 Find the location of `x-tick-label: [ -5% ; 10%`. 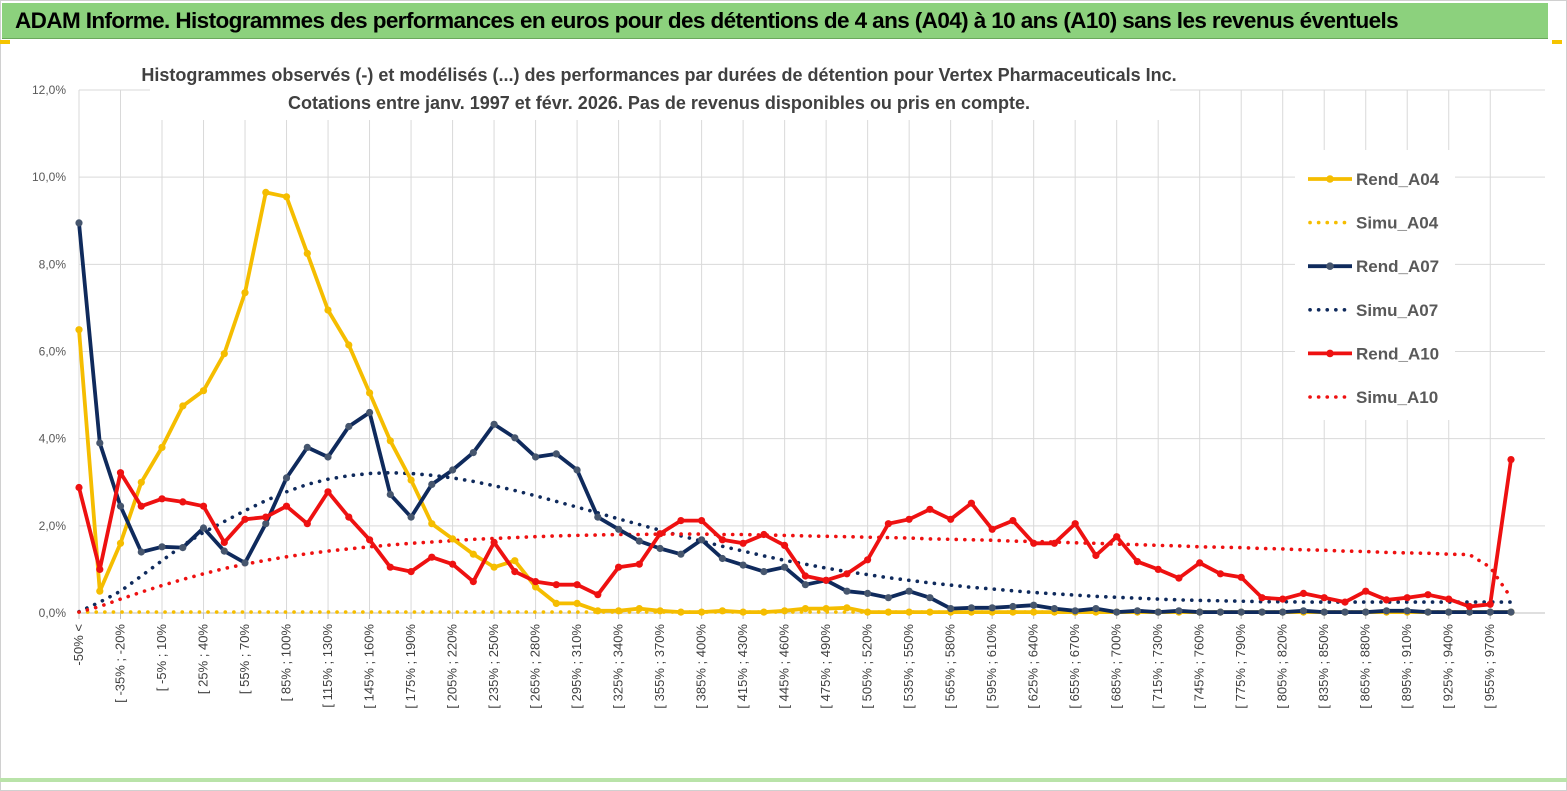

x-tick-label: [ -5% ; 10% is located at coordinates (161, 658).